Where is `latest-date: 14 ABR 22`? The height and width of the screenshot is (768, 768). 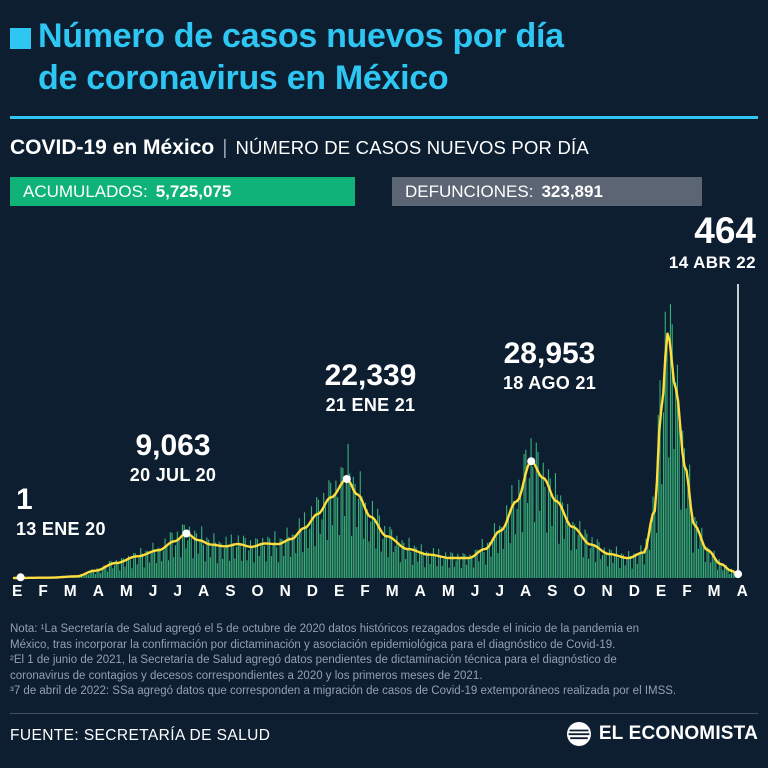 latest-date: 14 ABR 22 is located at coordinates (712, 262).